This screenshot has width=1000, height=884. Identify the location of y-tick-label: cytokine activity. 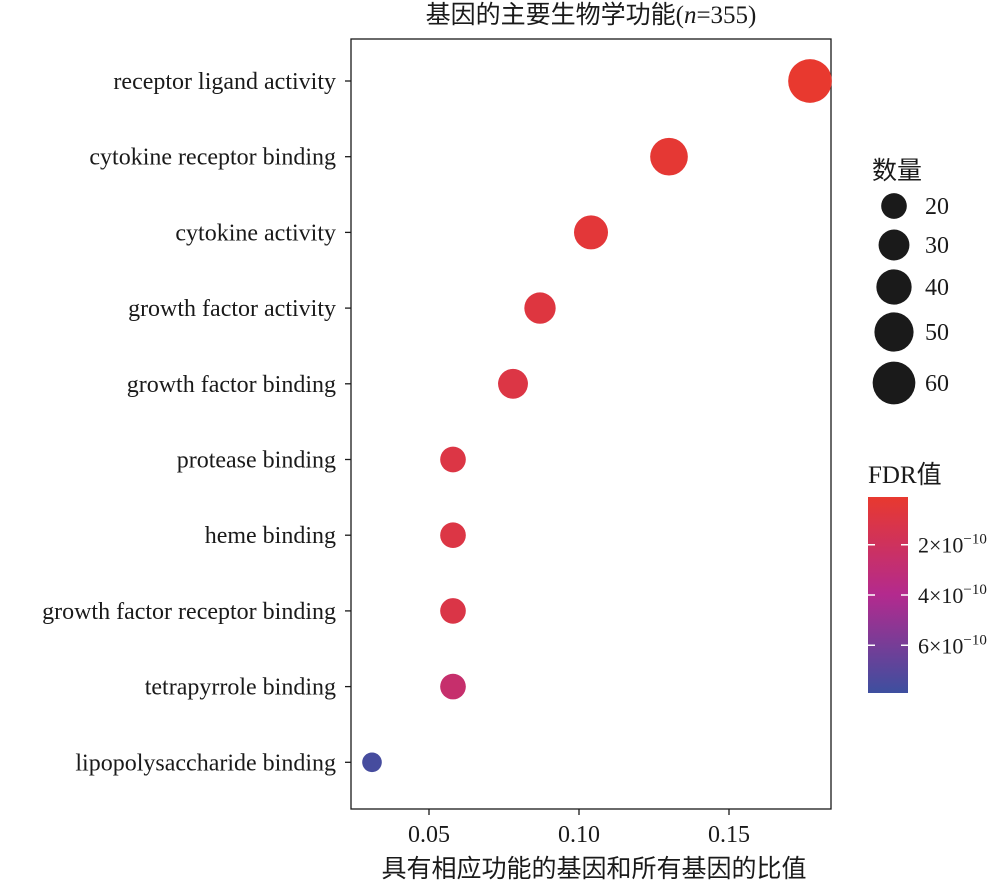
(255, 233).